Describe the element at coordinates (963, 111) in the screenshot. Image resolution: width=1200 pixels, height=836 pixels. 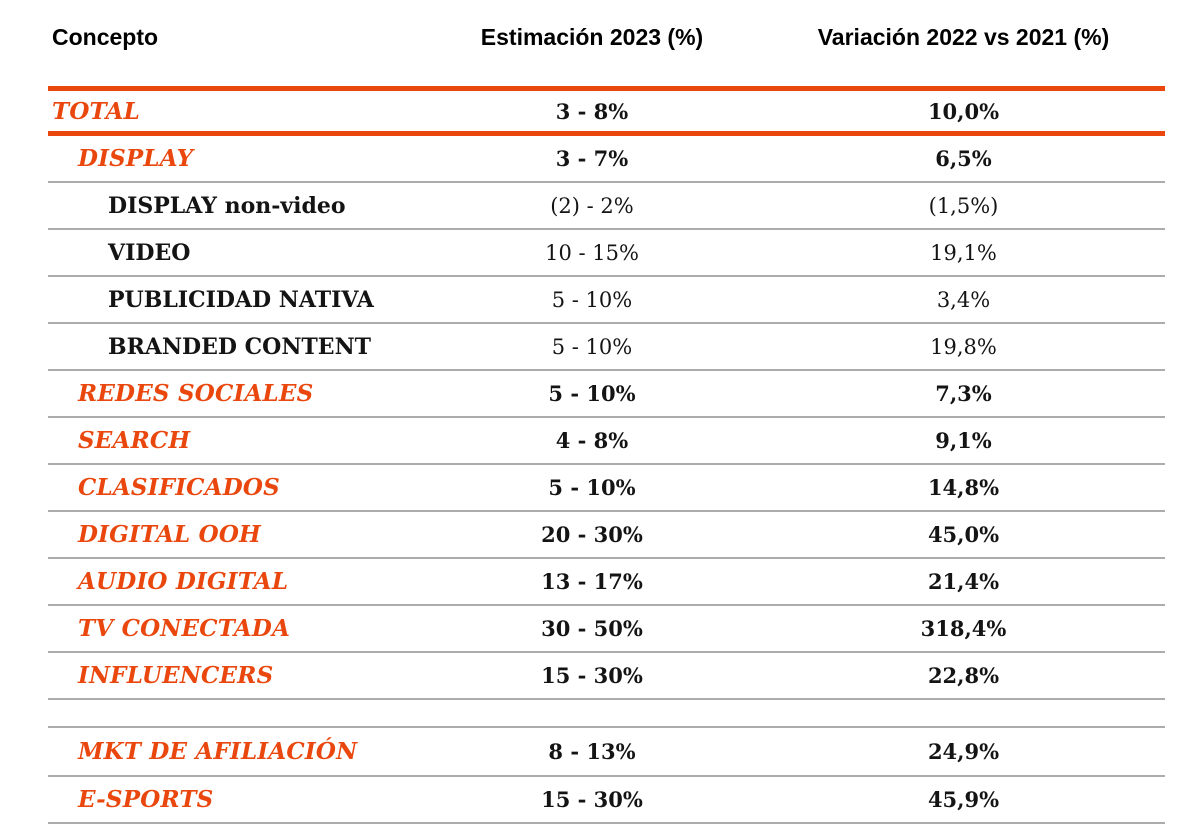
I see `variacion-cell: 10,0%` at that location.